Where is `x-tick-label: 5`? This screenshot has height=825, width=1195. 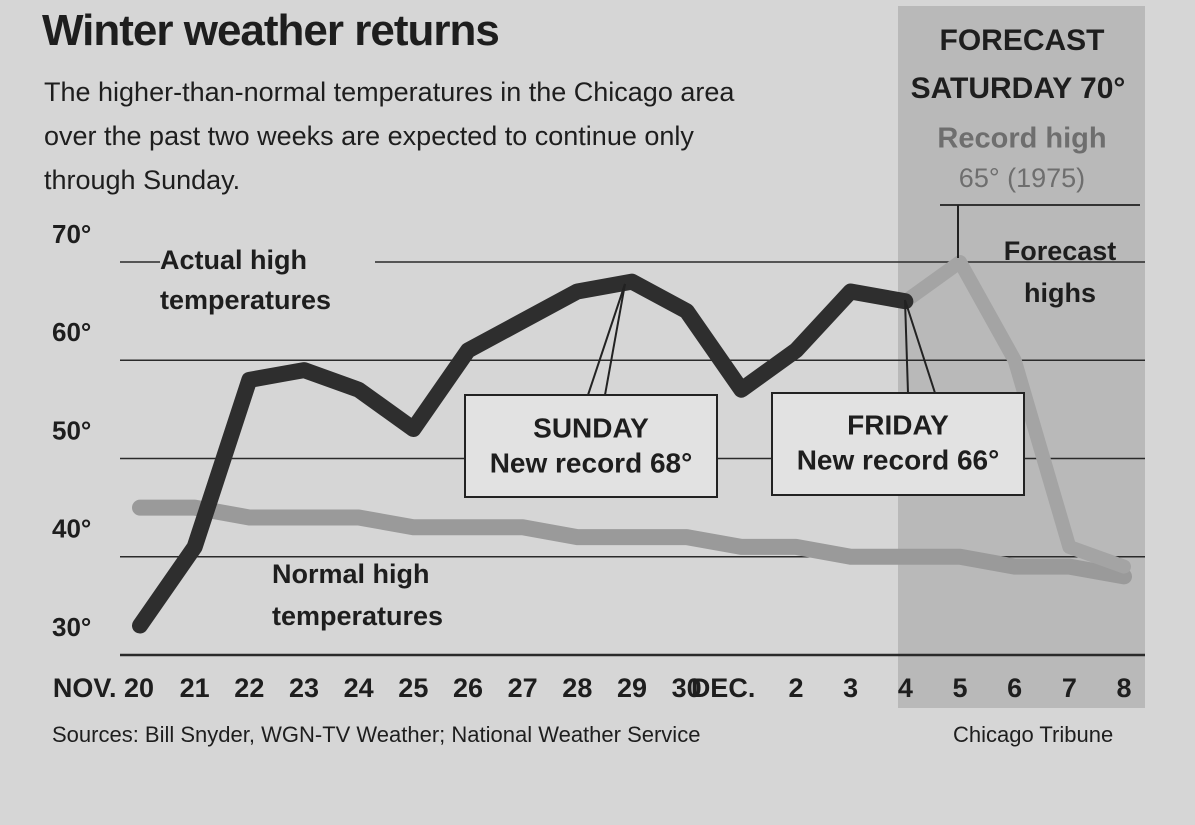 x-tick-label: 5 is located at coordinates (959, 688).